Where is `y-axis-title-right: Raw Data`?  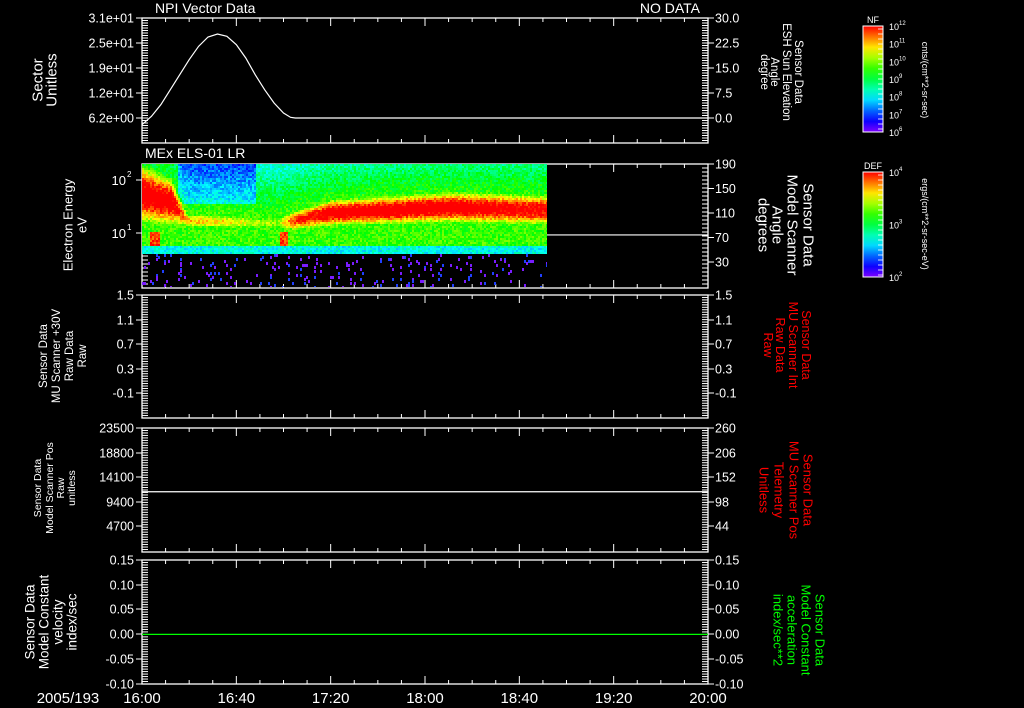 y-axis-title-right: Raw Data is located at coordinates (780, 345).